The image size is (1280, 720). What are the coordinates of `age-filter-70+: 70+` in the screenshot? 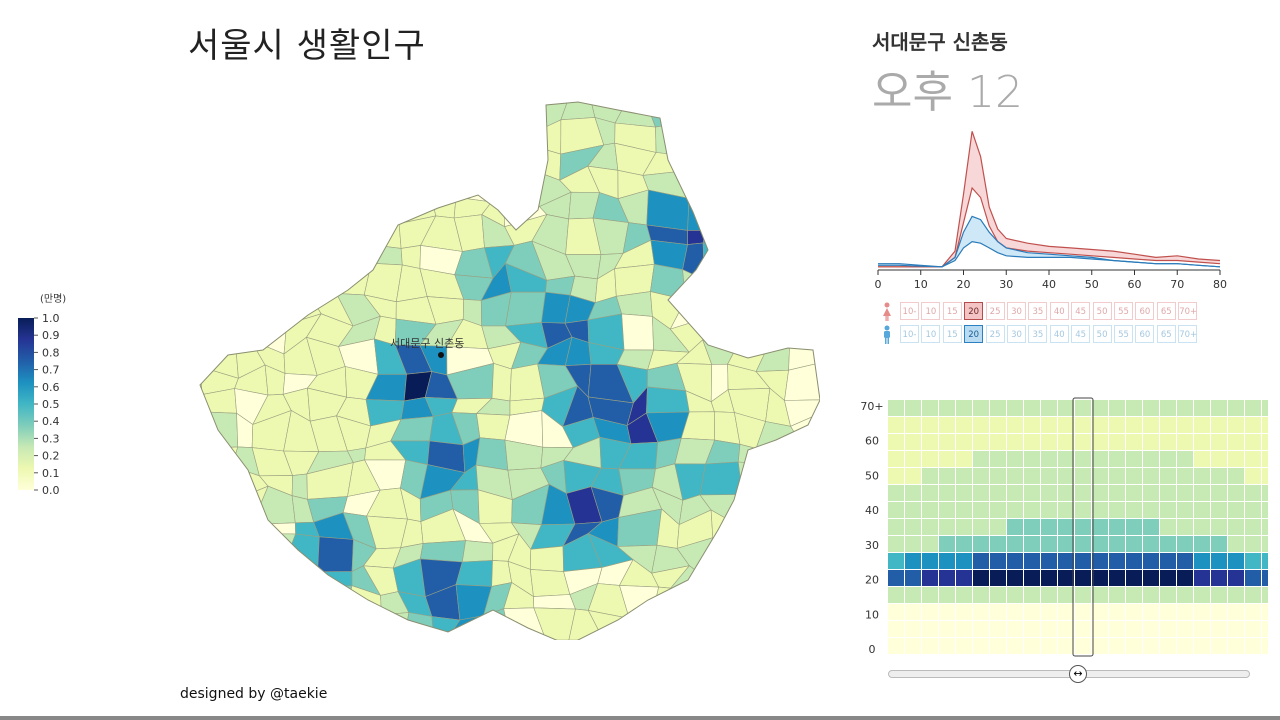 It's located at (1188, 311).